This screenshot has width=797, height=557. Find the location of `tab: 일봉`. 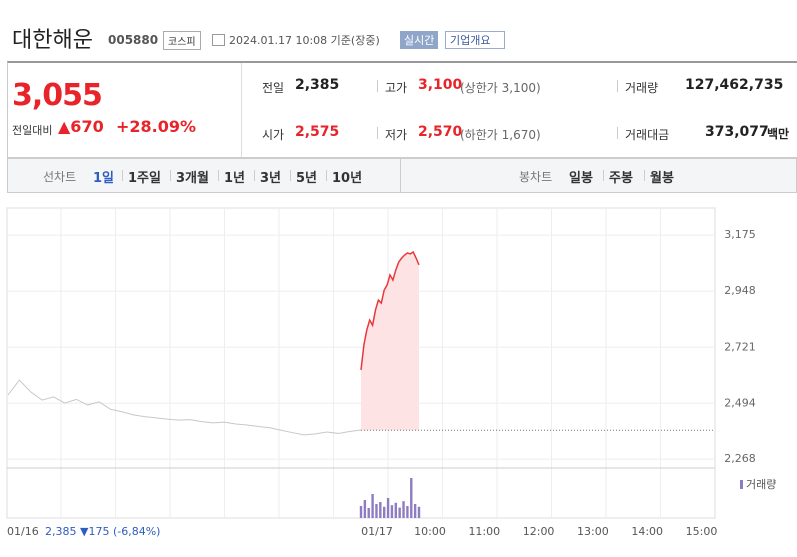

tab: 일봉 is located at coordinates (581, 178).